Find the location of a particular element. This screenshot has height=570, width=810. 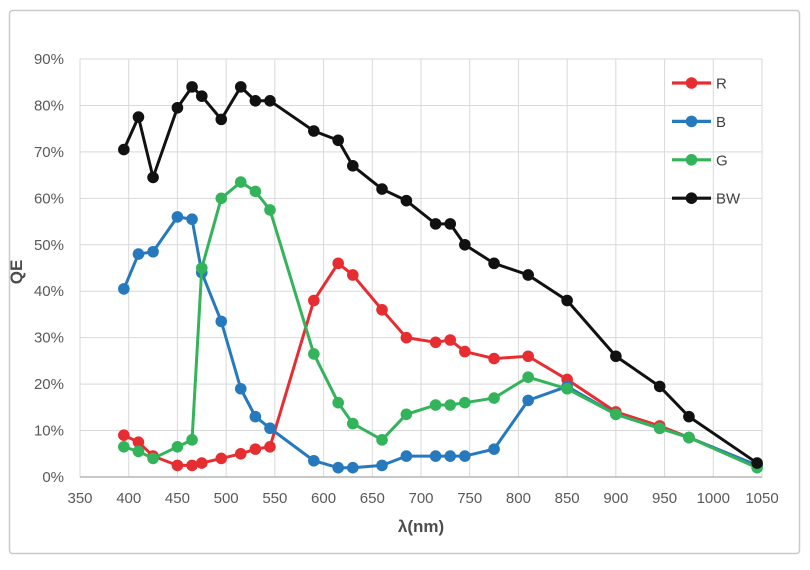

y-tick-label: 70% is located at coordinates (49, 152).